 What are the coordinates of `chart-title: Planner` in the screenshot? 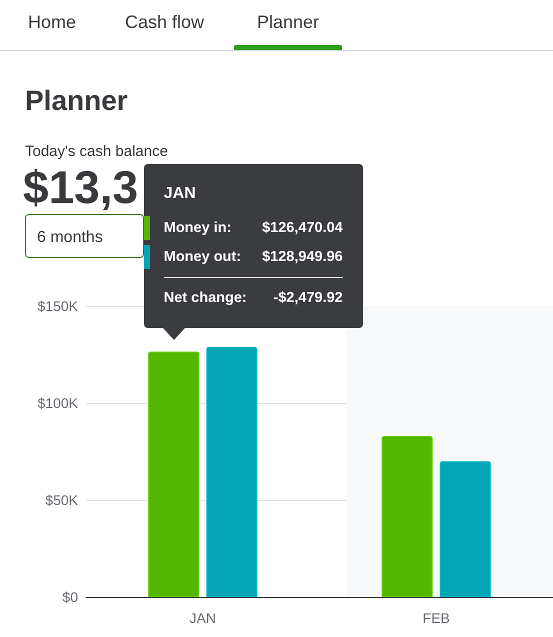 It's located at (76, 101).